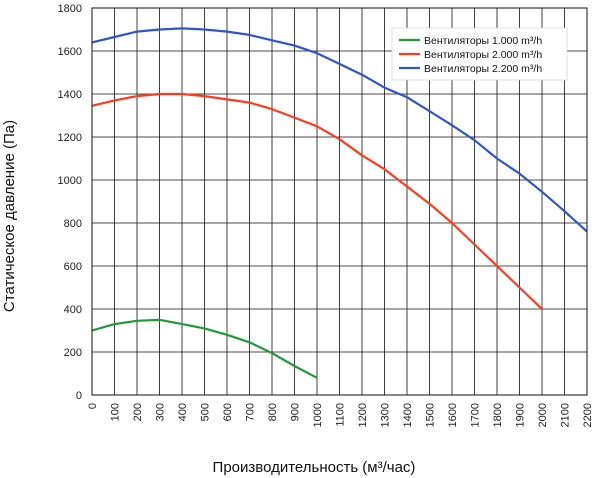  Describe the element at coordinates (318, 415) in the screenshot. I see `x-tick-label: 1000` at that location.